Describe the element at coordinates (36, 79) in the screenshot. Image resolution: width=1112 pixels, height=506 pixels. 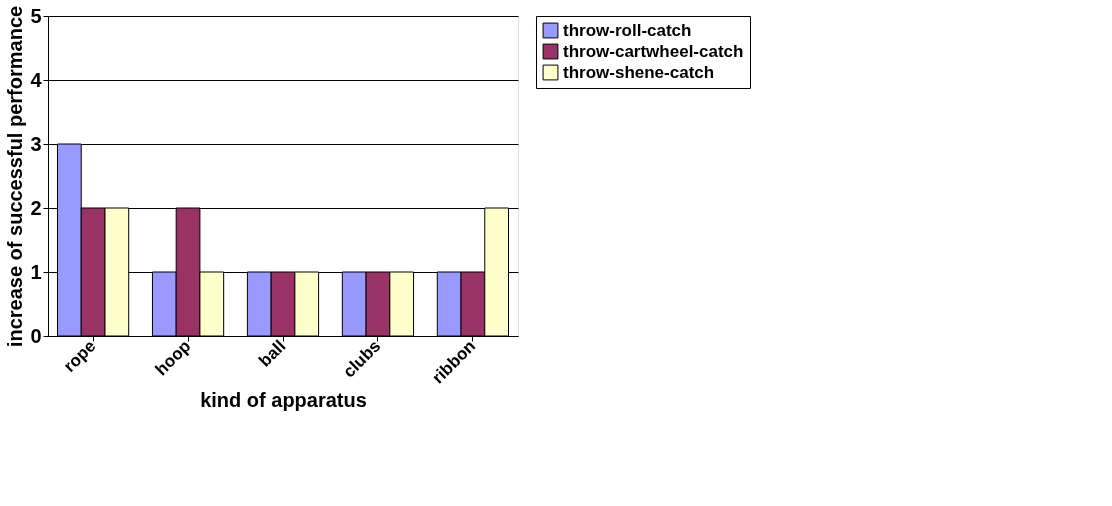
I see `y-tick-label: 4` at that location.